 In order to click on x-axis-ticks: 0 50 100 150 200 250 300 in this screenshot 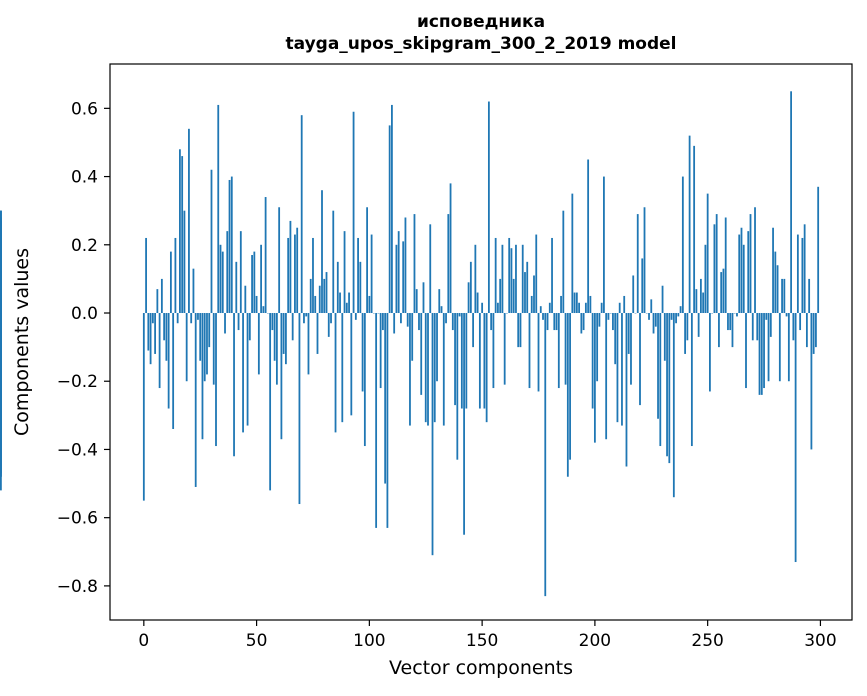, I will do `click(487, 635)`.